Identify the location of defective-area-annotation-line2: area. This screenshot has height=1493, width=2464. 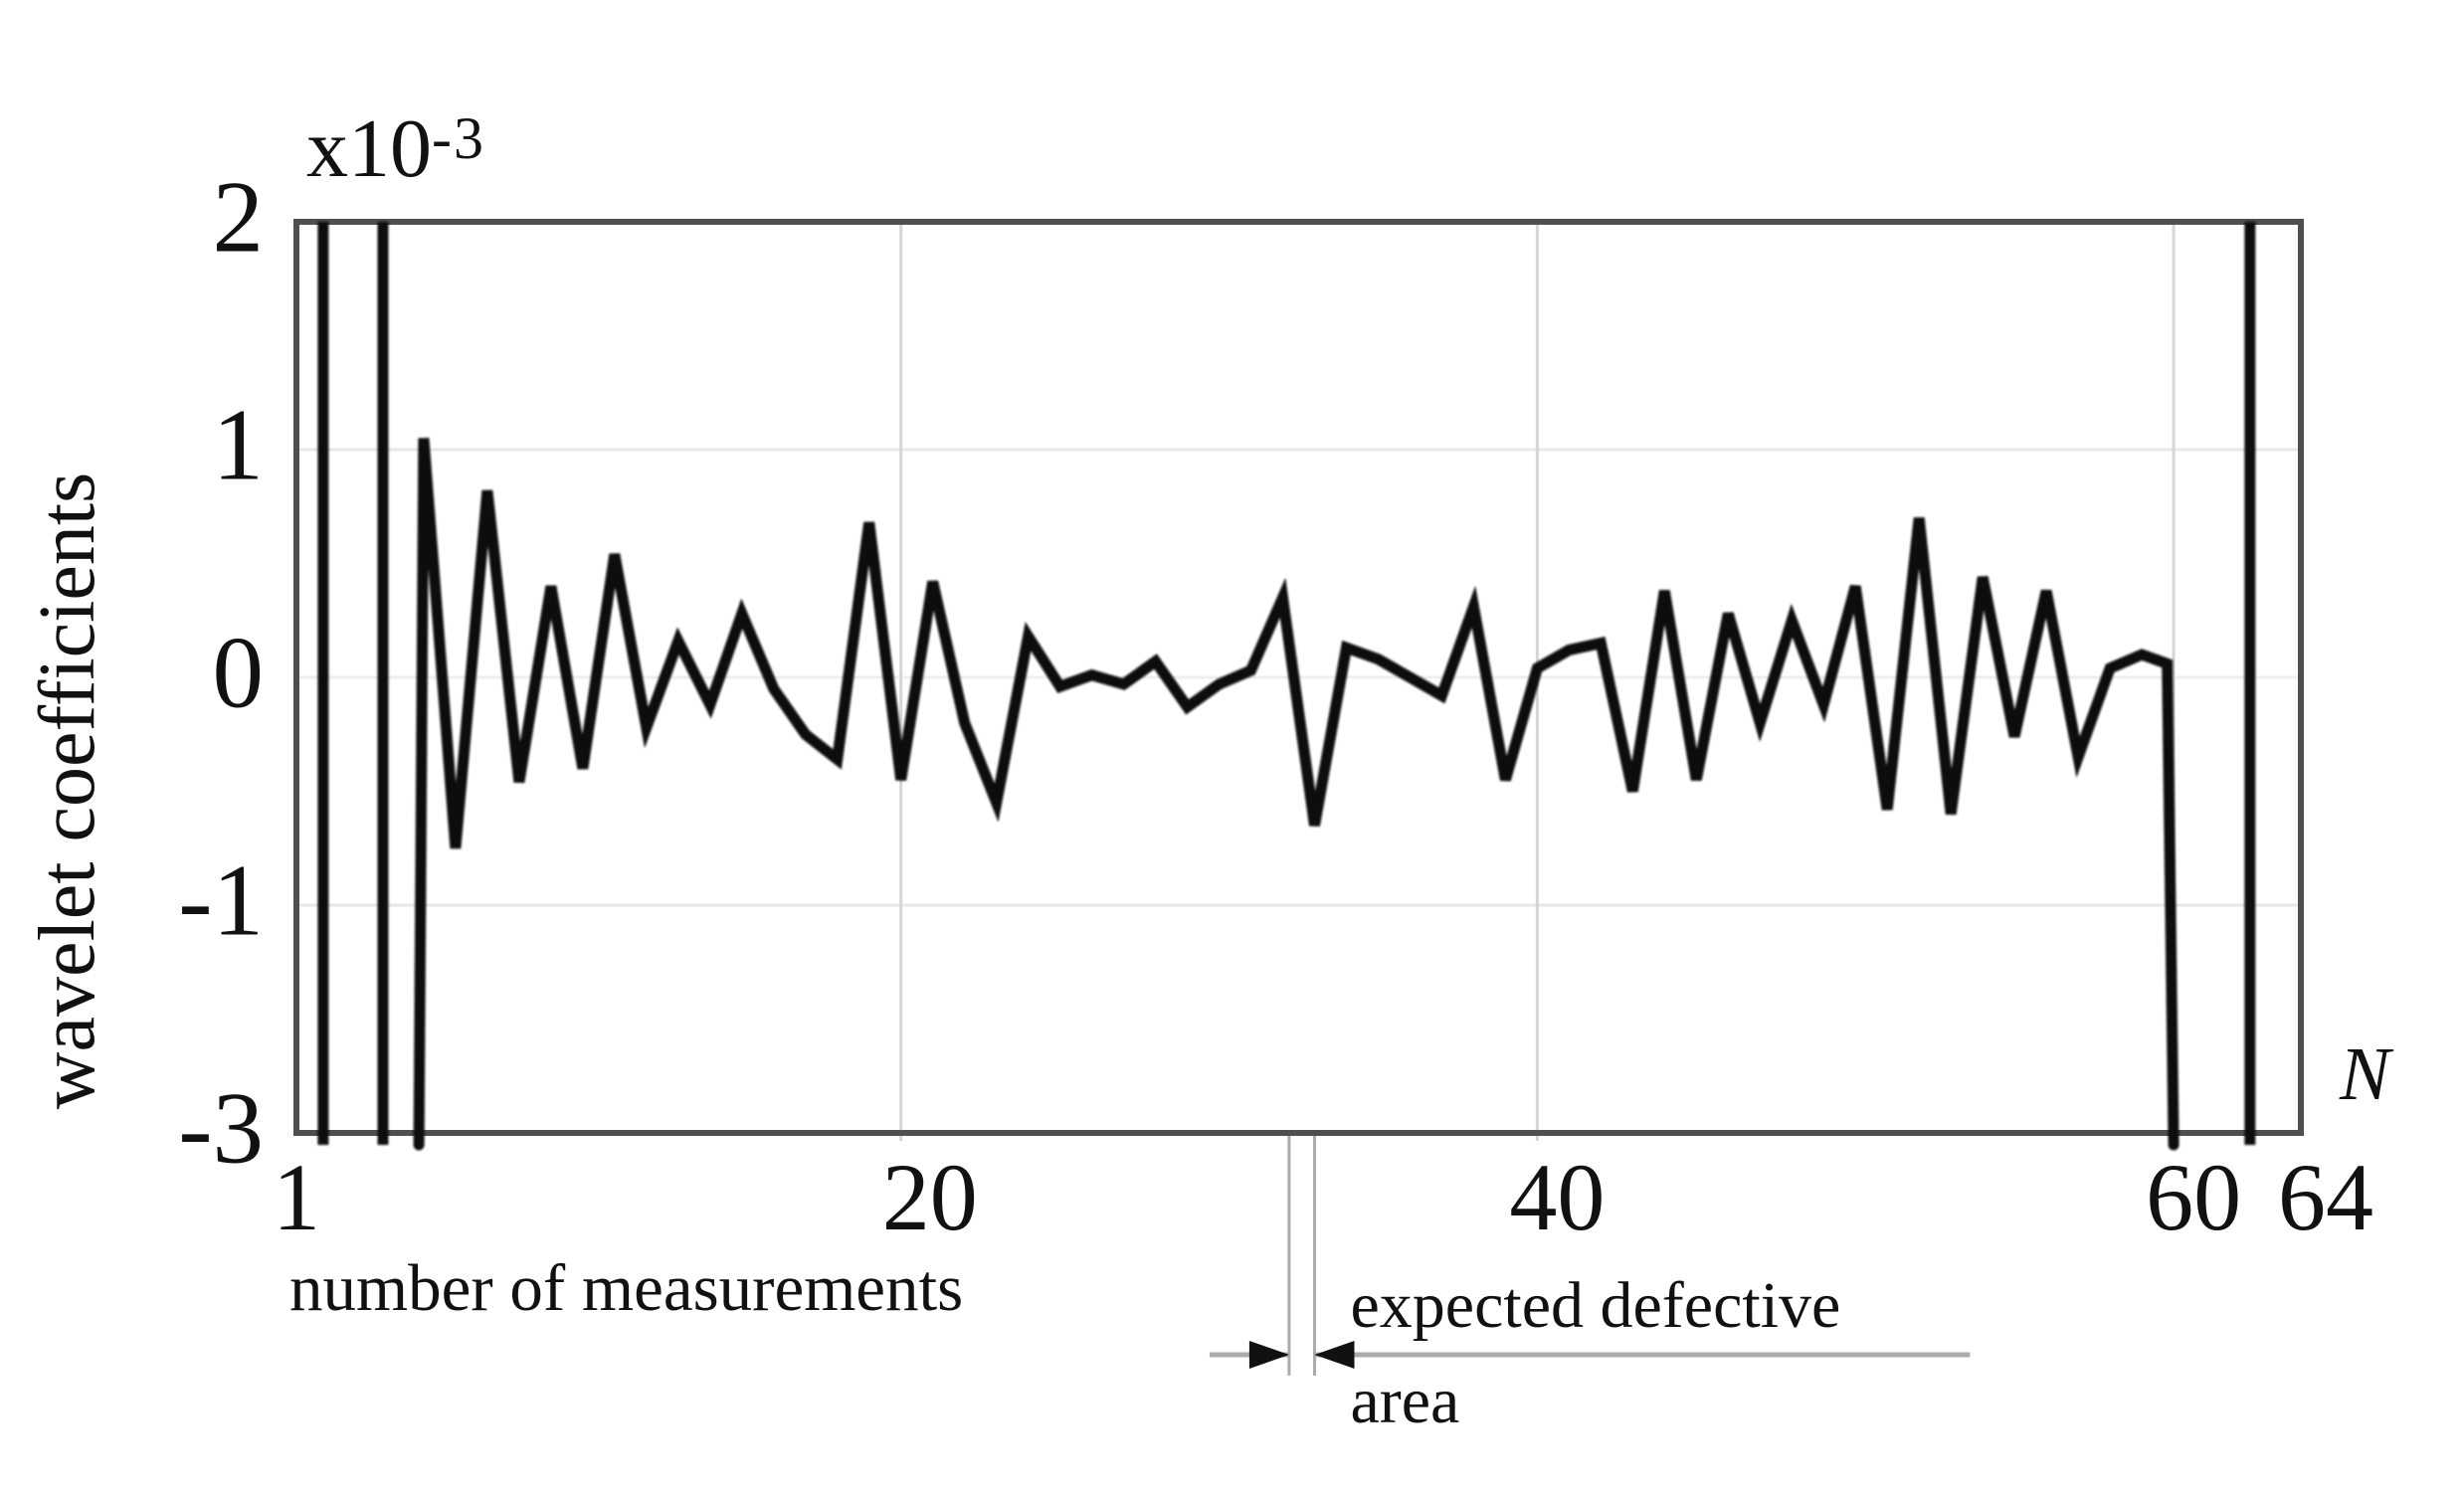
(1405, 1401).